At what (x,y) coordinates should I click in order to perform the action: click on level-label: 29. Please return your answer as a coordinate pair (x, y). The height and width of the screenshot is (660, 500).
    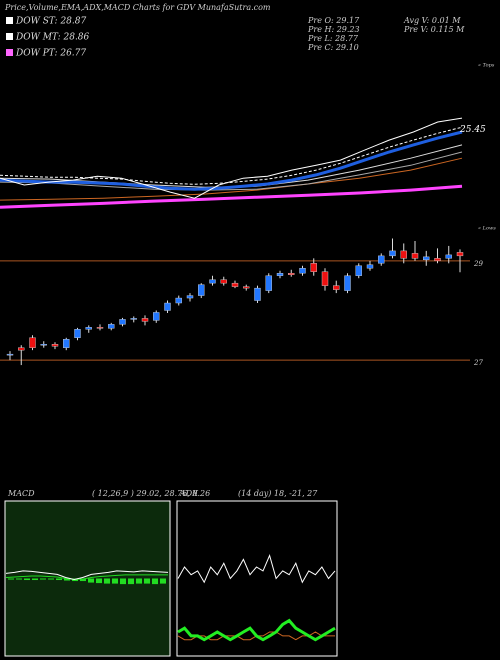
    Looking at the image, I should click on (478, 264).